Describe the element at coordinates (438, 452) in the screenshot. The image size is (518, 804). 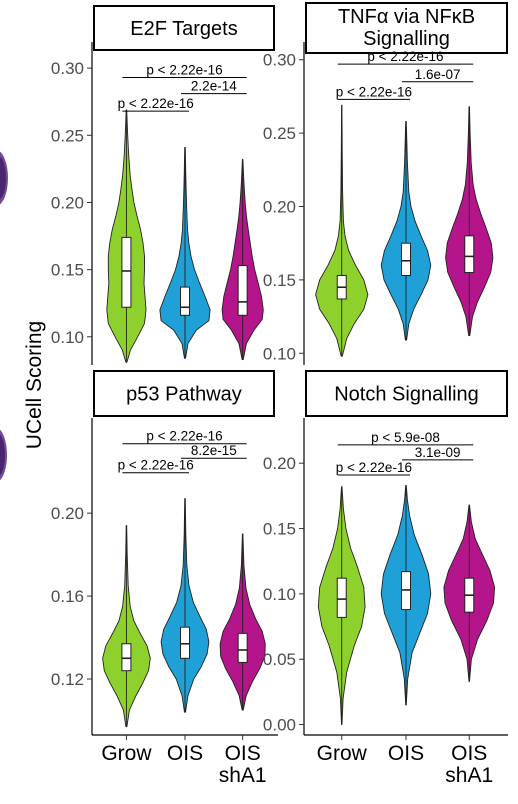
I see `comparison-pvalue: 3.1e-09` at that location.